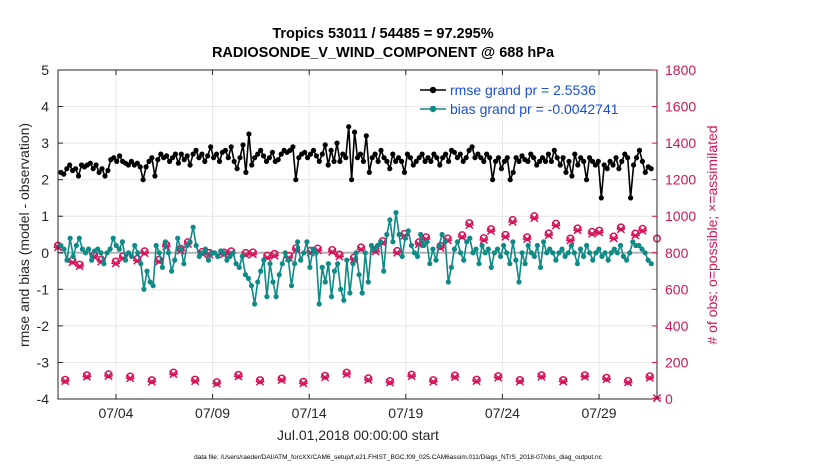 Image resolution: width=830 pixels, height=470 pixels. I want to click on y-tick-label-left: 4, so click(45, 107).